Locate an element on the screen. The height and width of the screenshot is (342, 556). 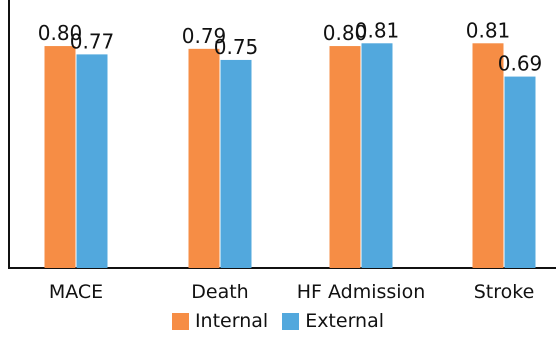
legend-swatch-internal is located at coordinates (180, 321).